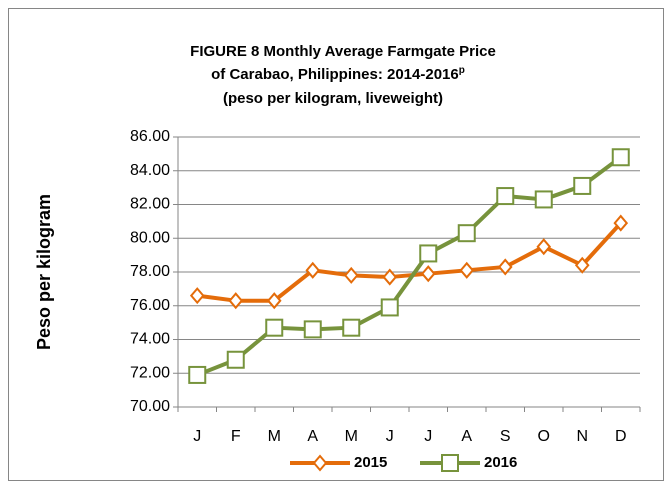 The width and height of the screenshot is (671, 485). Describe the element at coordinates (343, 51) in the screenshot. I see `chart-title-line: FIGURE 8 Monthly Average Farmgate Price` at that location.